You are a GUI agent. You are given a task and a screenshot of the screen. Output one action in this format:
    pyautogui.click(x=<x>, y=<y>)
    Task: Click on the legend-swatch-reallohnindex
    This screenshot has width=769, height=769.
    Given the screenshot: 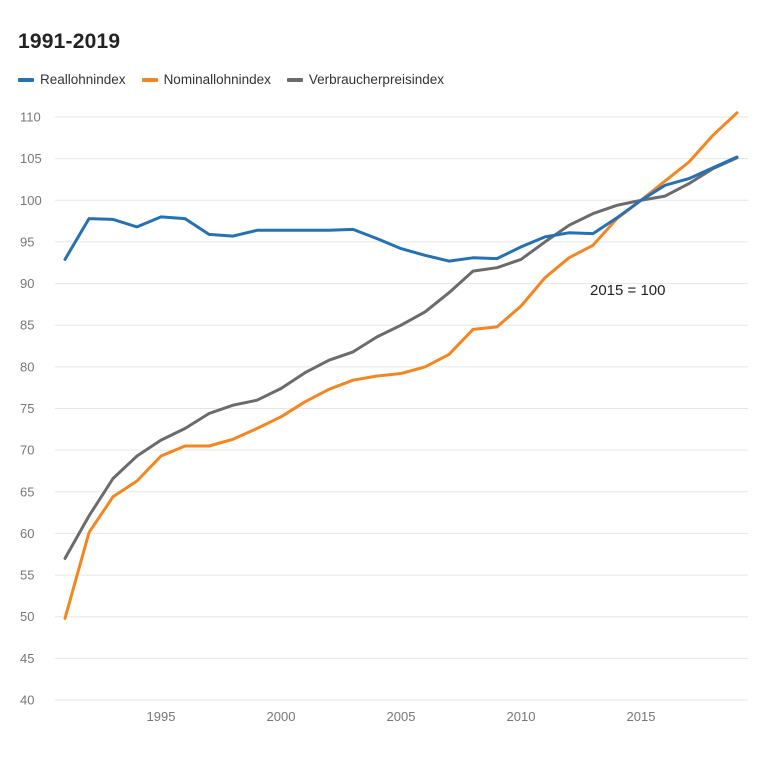 What is the action you would take?
    pyautogui.click(x=26, y=79)
    